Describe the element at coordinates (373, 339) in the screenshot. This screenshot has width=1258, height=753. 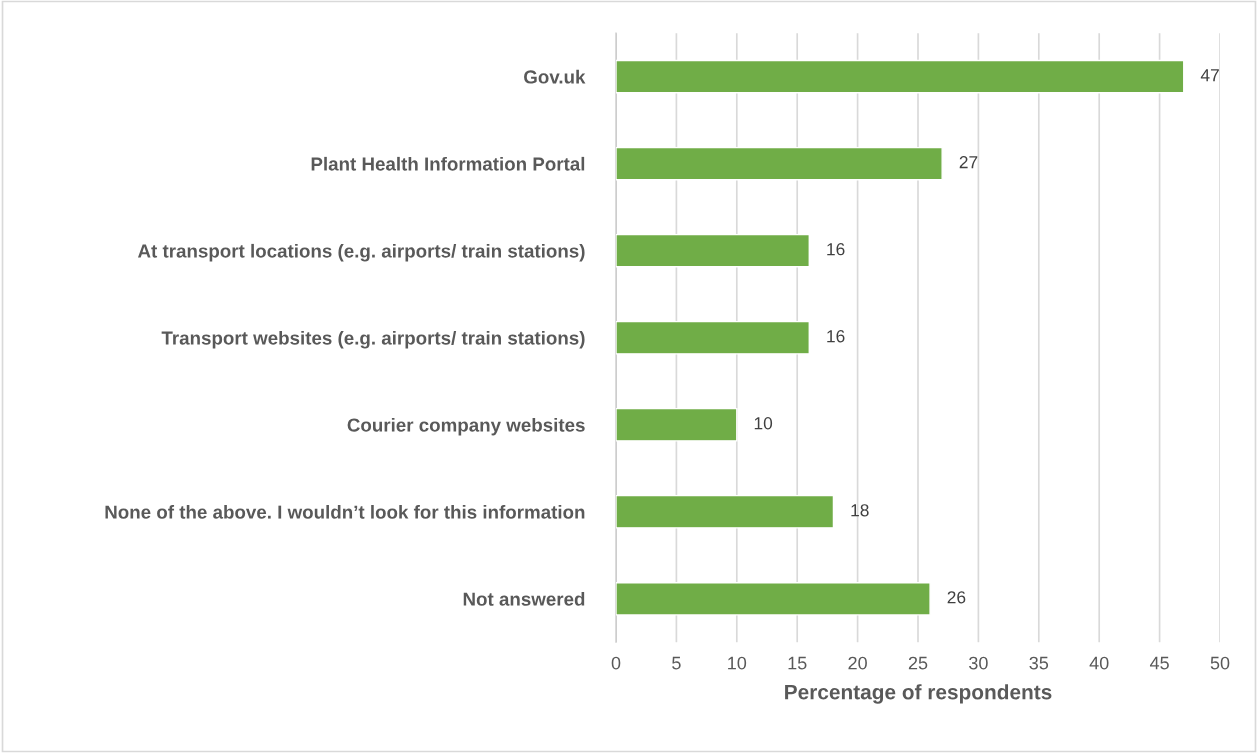
I see `y-tick-label: Transport websites (e.g. airports/ train stations)` at that location.